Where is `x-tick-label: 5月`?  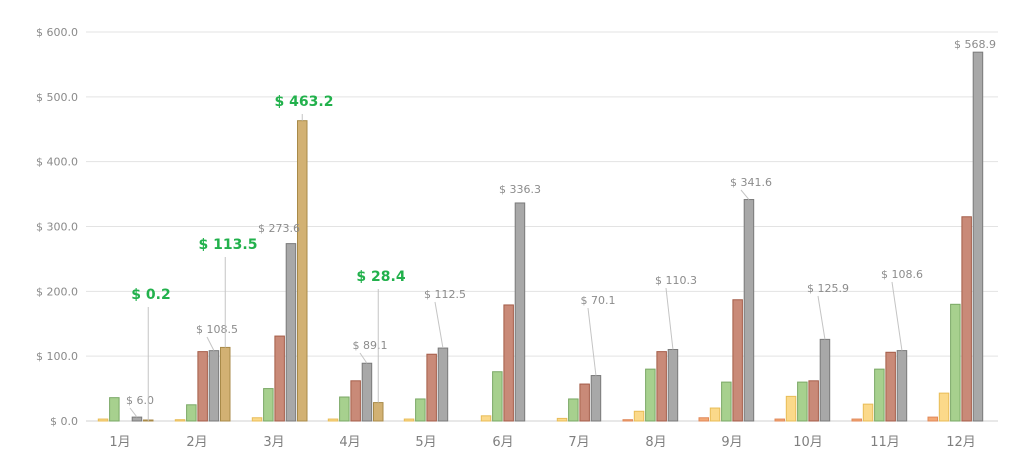 x-tick-label: 5月 is located at coordinates (425, 442).